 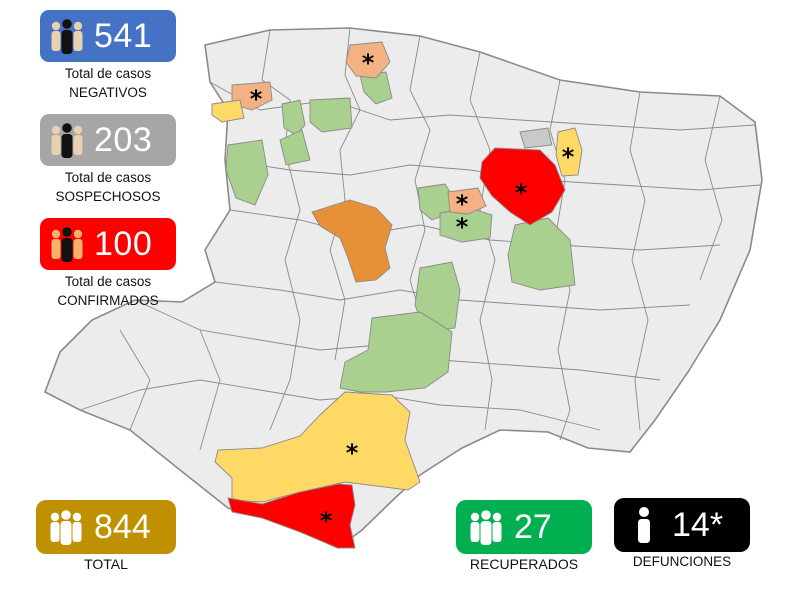 I want to click on confirmados-caption-line2: CONFIRMADOS, so click(x=108, y=300).